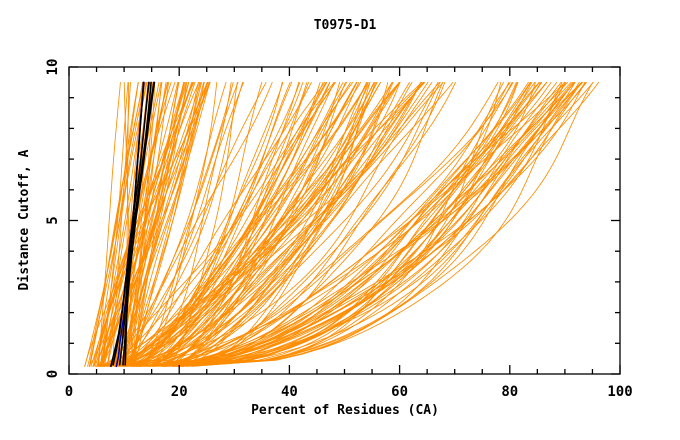 This screenshot has height=440, width=680. Describe the element at coordinates (289, 392) in the screenshot. I see `x-tick-label: 40` at that location.